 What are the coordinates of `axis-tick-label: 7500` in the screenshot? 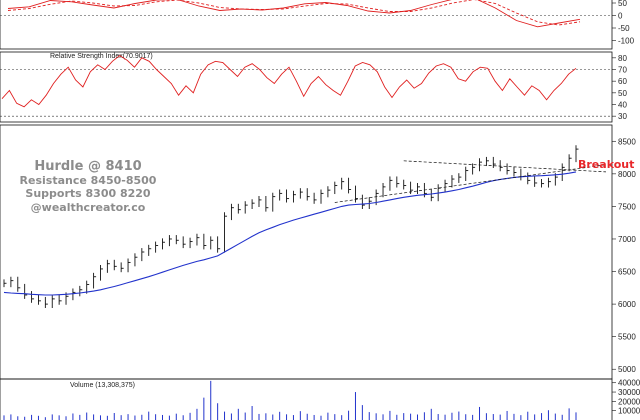 It's located at (627, 206).